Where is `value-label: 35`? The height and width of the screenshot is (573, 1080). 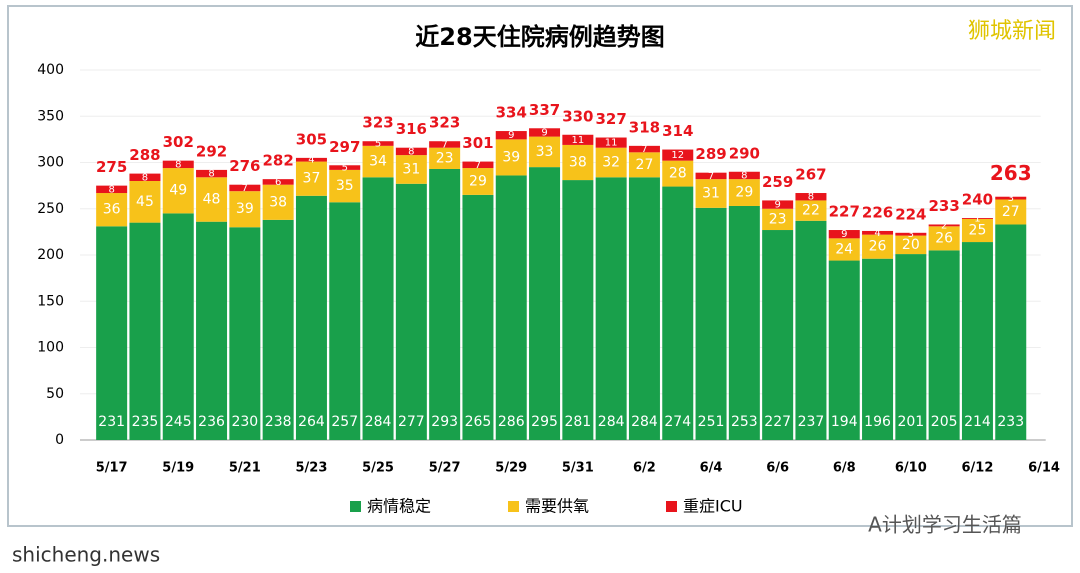 value-label: 35 is located at coordinates (345, 186).